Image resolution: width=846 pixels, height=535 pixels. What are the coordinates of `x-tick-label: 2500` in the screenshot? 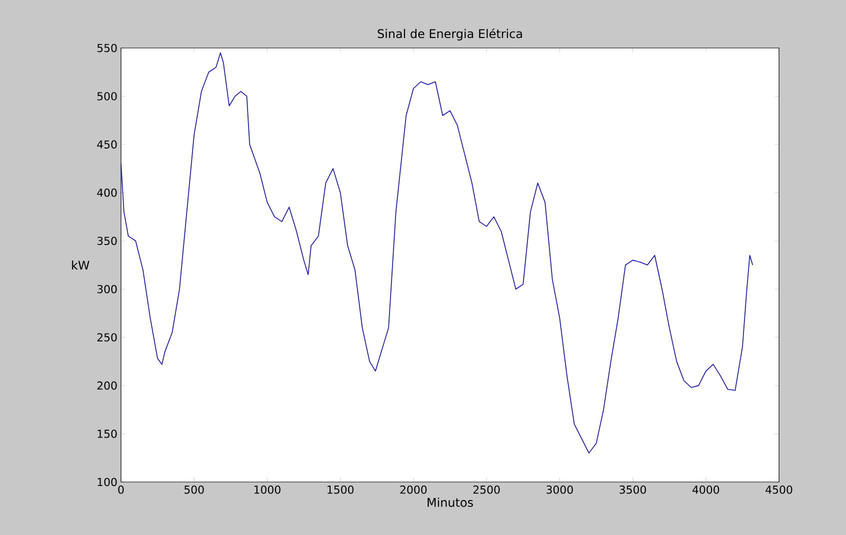 It's located at (486, 490).